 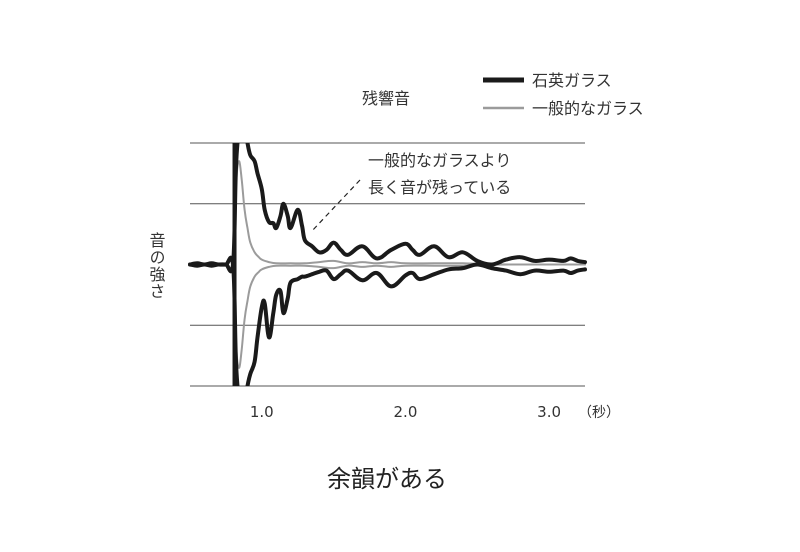 What do you see at coordinates (439, 187) in the screenshot?
I see `annotation-line-2: 長く音が残っている` at bounding box center [439, 187].